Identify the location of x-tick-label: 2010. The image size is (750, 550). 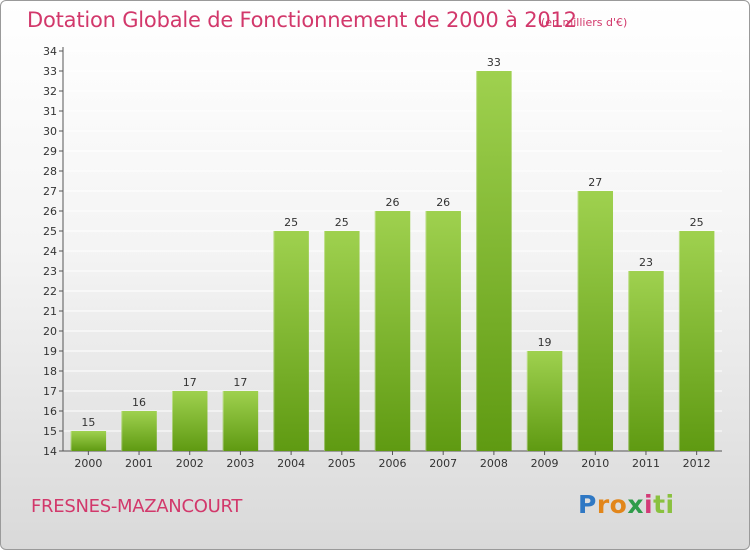
(595, 463).